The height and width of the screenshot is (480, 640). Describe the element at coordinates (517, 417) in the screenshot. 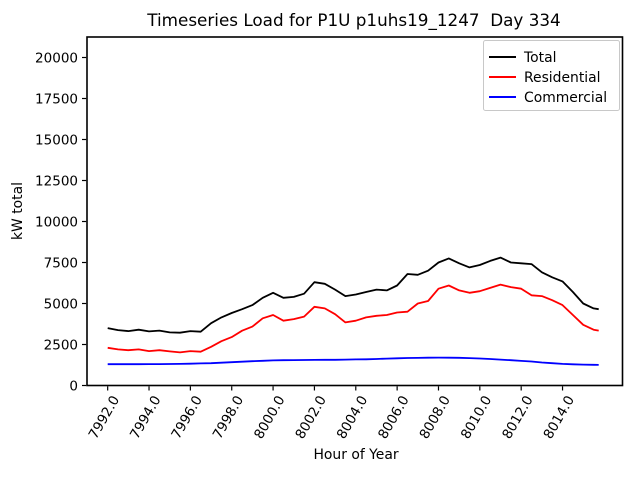

I see `x-tick-label: 8012.0` at that location.